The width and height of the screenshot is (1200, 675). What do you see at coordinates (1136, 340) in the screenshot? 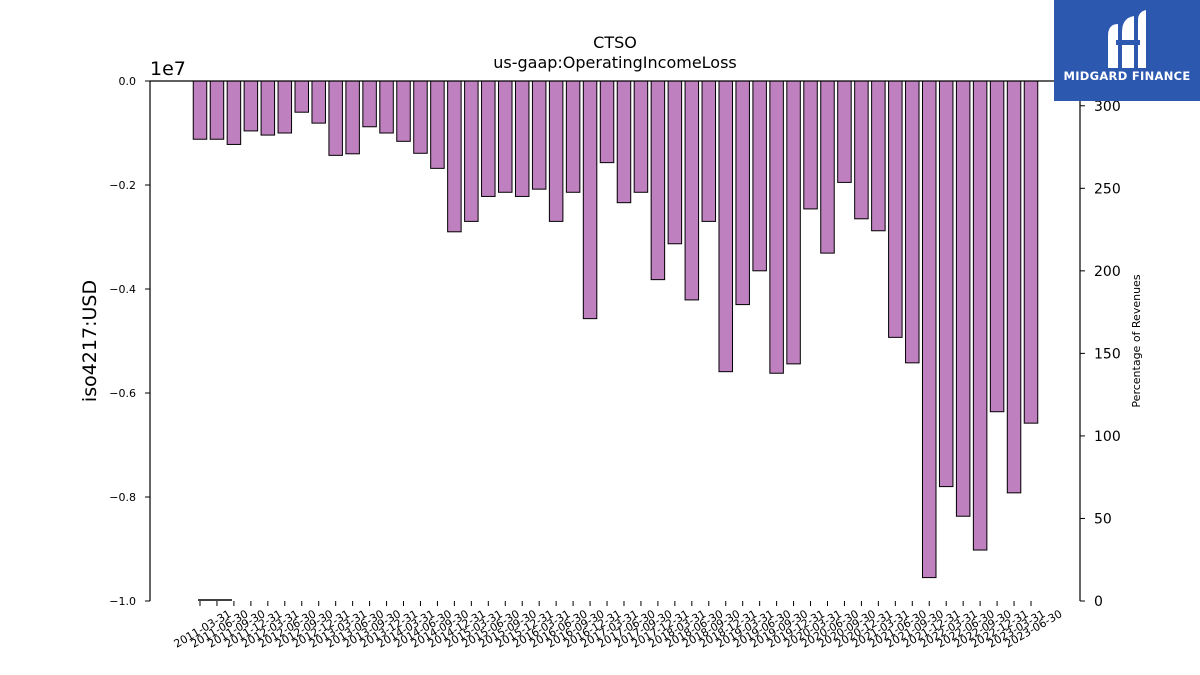
I see `y2-axis-label: Percentage of Revenues` at bounding box center [1136, 340].